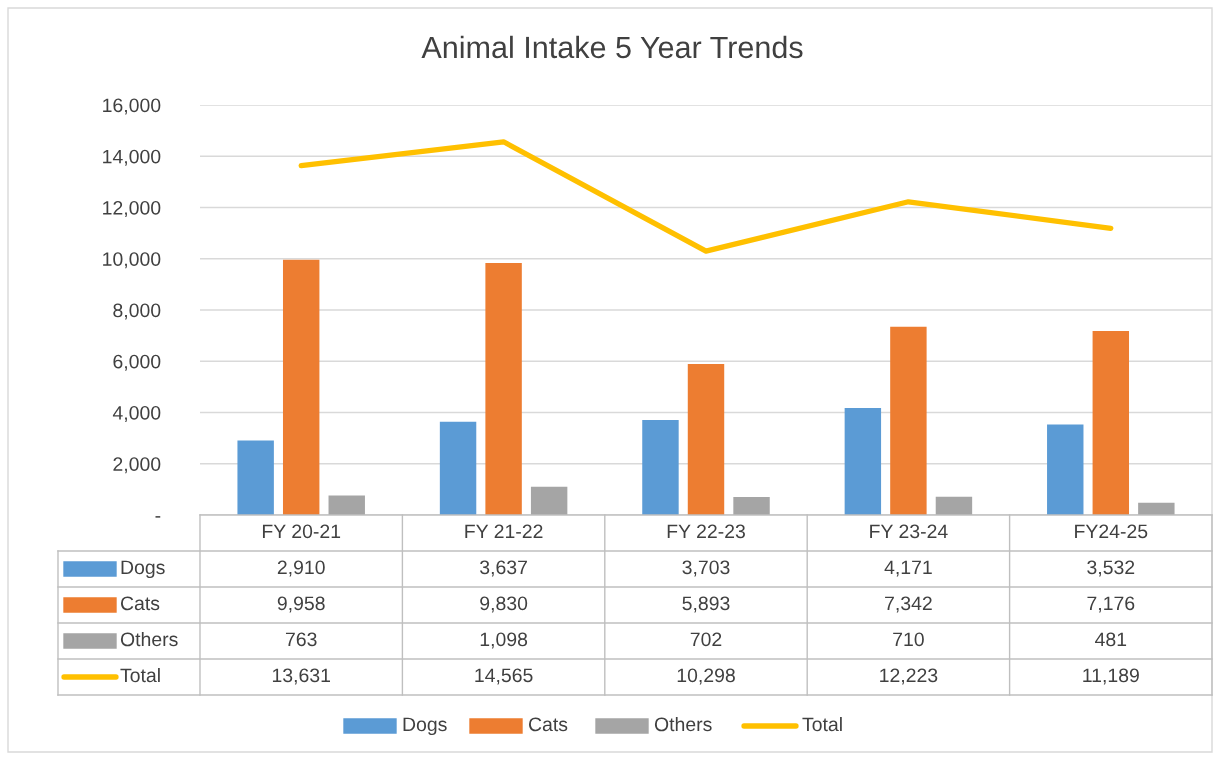  What do you see at coordinates (137, 311) in the screenshot?
I see `y-tick-label: 8,000` at bounding box center [137, 311].